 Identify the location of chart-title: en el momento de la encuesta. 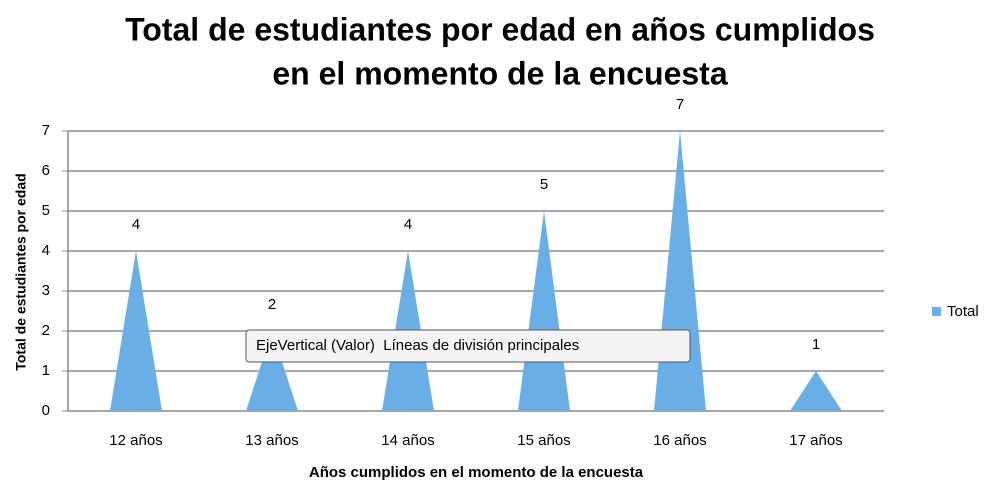
(499, 73).